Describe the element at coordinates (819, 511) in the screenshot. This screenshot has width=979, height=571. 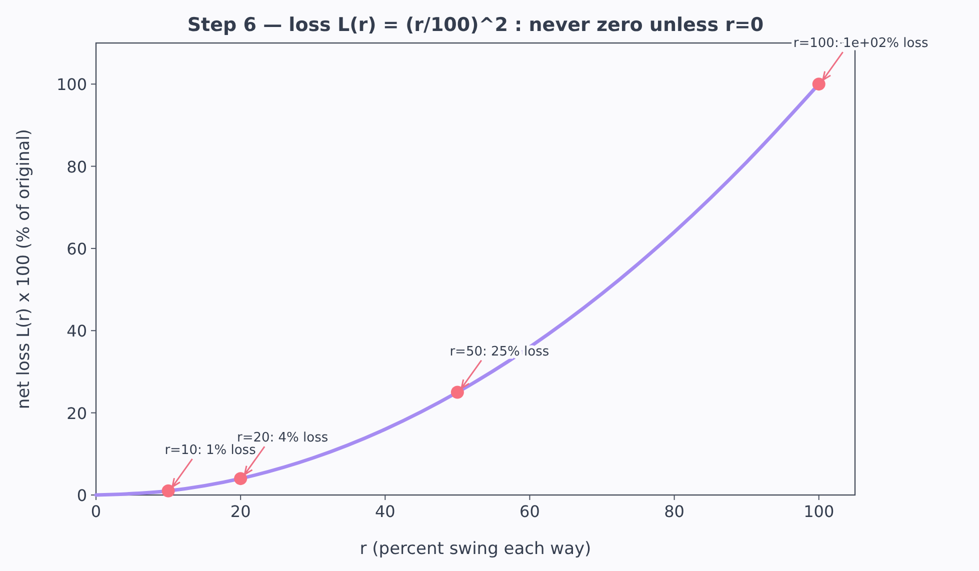
I see `x-tick-label: 100` at that location.